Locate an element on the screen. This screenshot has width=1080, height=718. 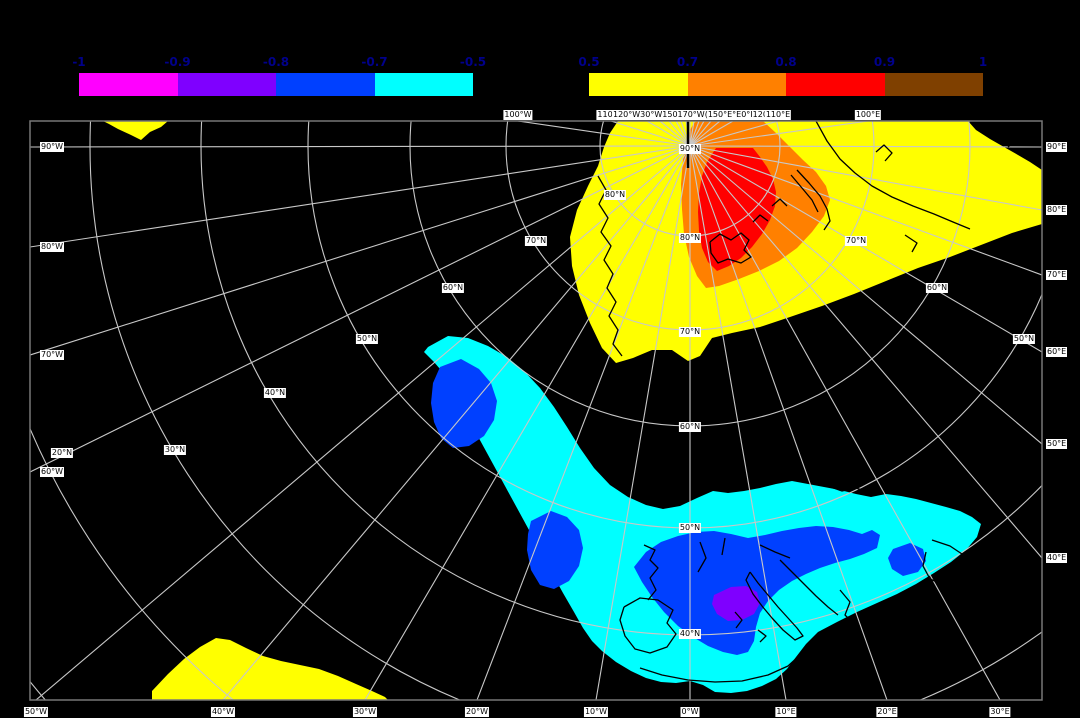
lon-label-top: 110°E is located at coordinates (778, 115).